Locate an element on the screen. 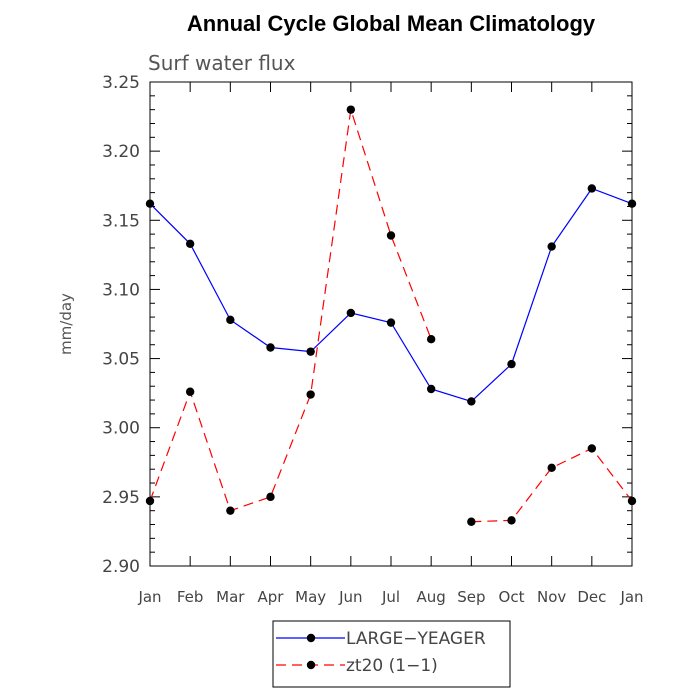 This screenshot has width=700, height=700. legend: LARGE−YEAGER zt20 (1−1) is located at coordinates (391, 654).